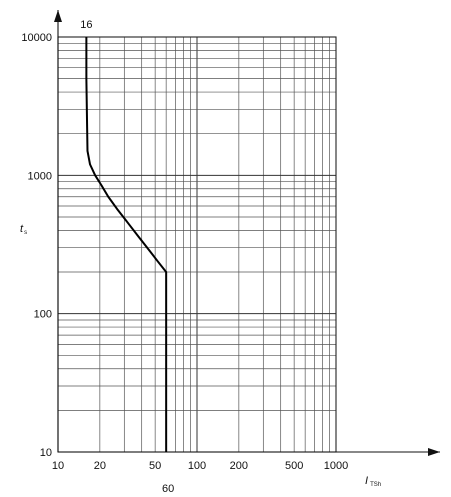 The image size is (451, 497). I want to click on x-tick-label: 500, so click(294, 466).